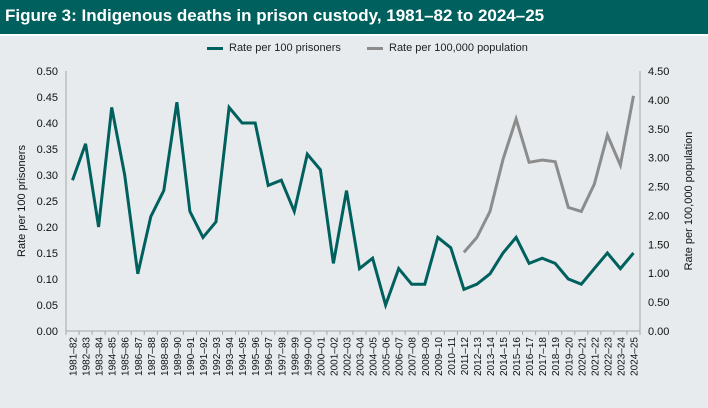 The width and height of the screenshot is (708, 408). I want to click on x-tick-label: 1994–95, so click(243, 356).